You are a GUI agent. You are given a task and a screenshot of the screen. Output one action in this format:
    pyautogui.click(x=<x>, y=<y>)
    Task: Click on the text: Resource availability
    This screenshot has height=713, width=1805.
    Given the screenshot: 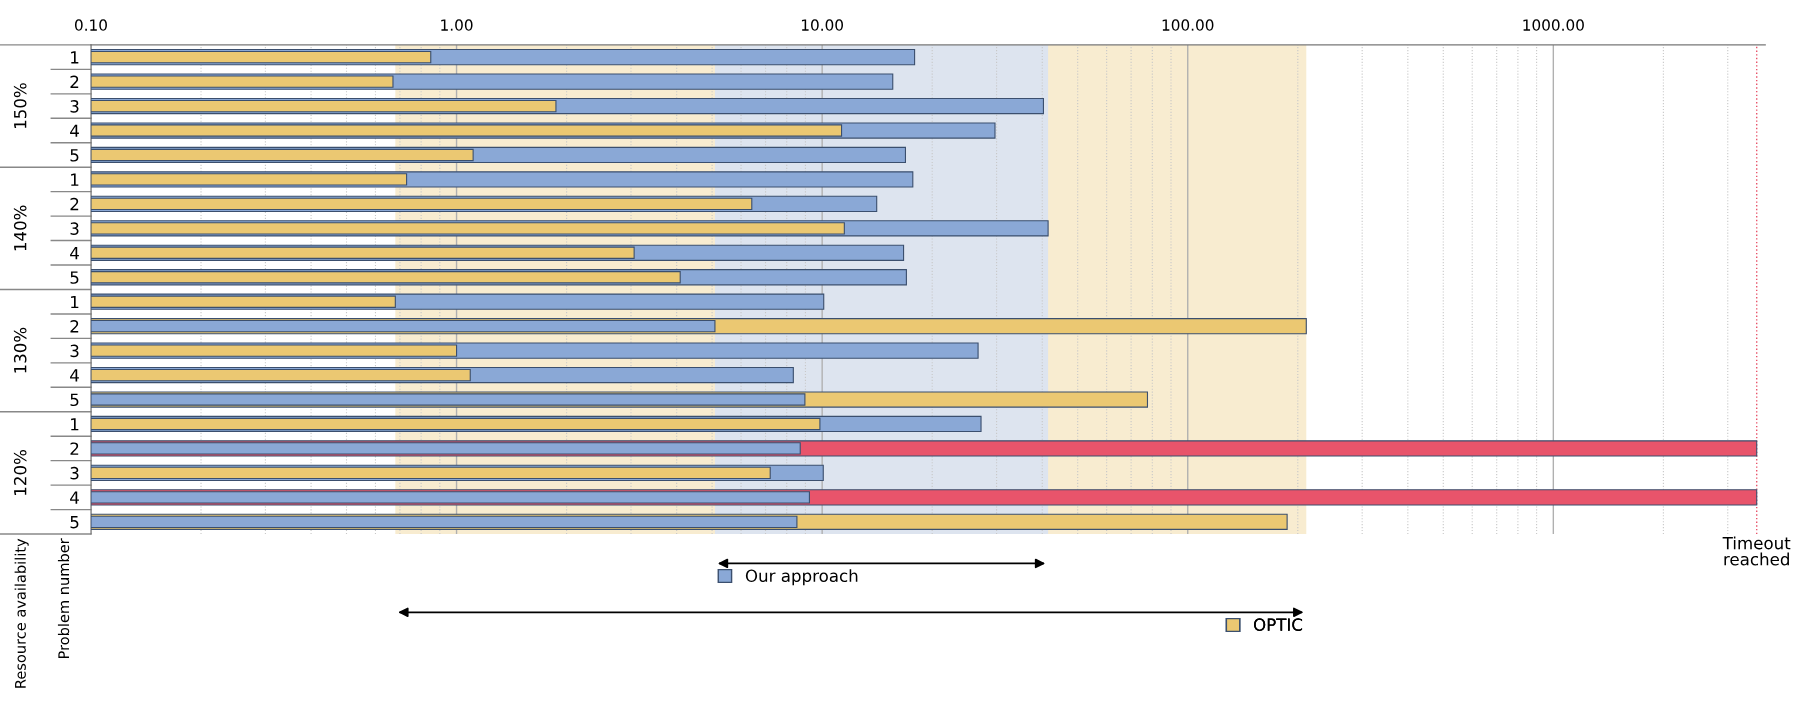 What is the action you would take?
    pyautogui.click(x=21, y=613)
    